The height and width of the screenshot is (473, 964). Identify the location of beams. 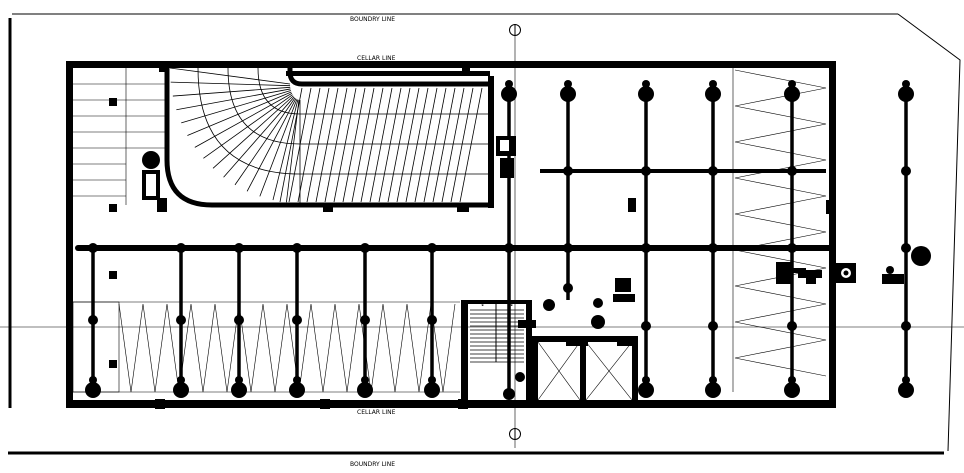
(455, 210).